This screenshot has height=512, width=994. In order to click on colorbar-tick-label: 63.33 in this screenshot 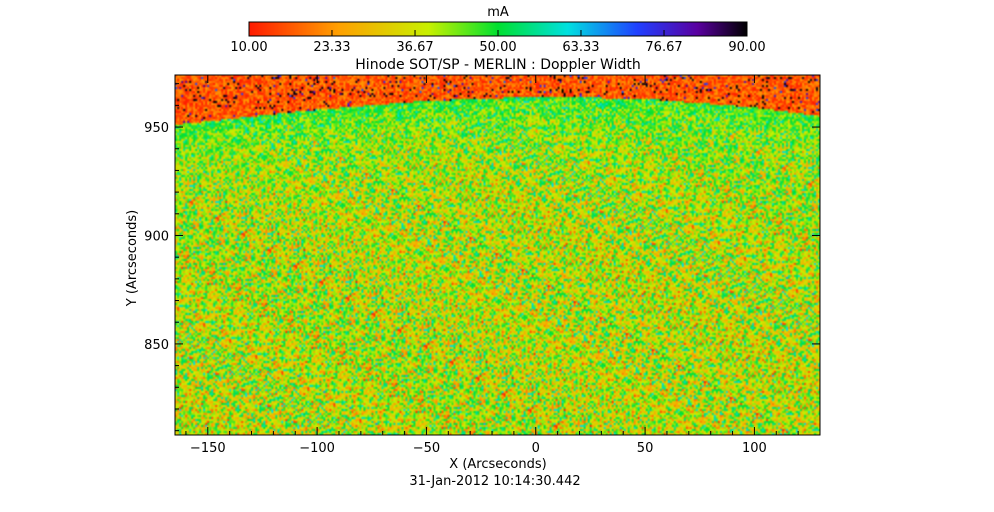, I will do `click(580, 47)`.